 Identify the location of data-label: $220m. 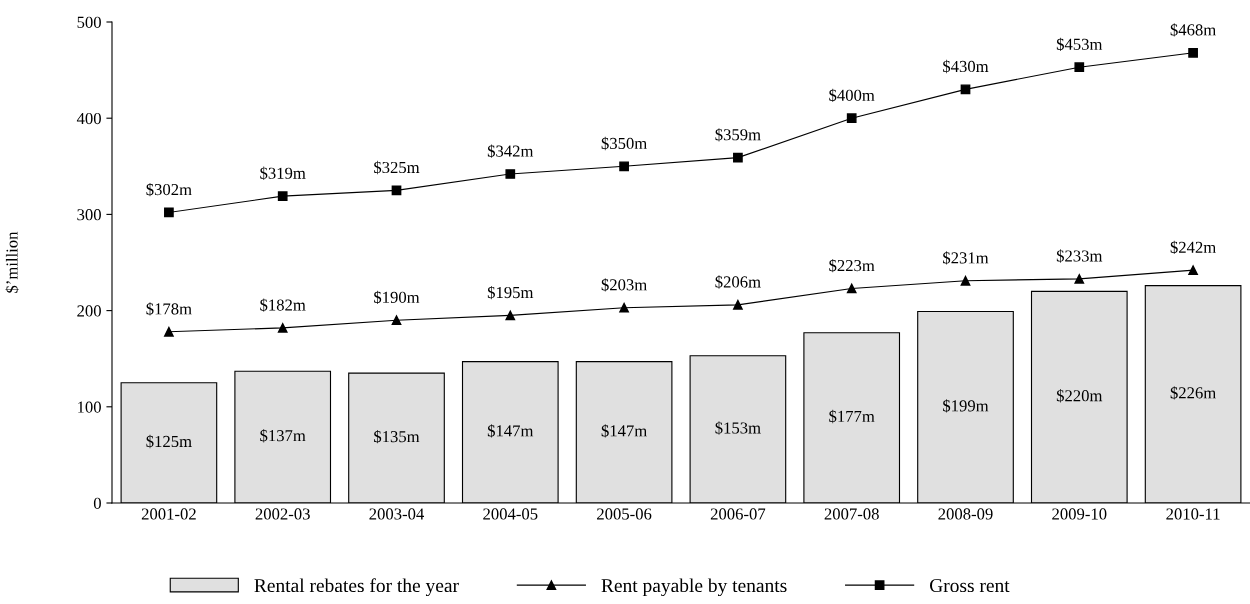
(1079, 396).